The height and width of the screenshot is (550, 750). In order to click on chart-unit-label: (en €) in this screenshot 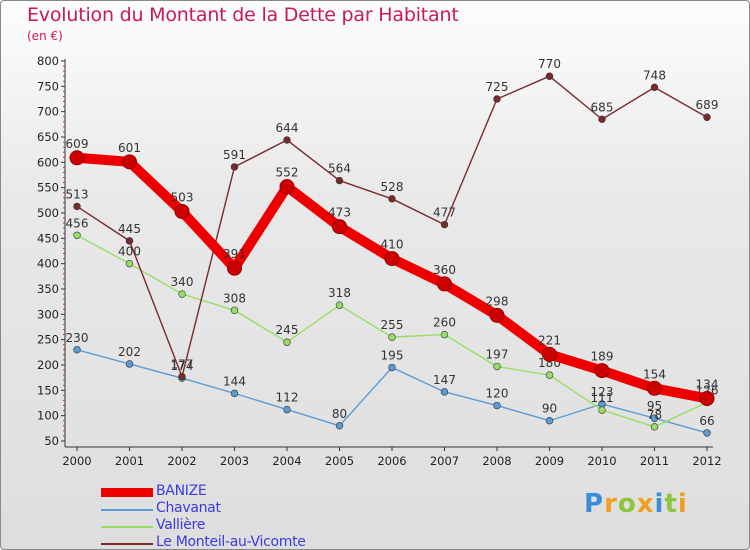, I will do `click(45, 36)`.